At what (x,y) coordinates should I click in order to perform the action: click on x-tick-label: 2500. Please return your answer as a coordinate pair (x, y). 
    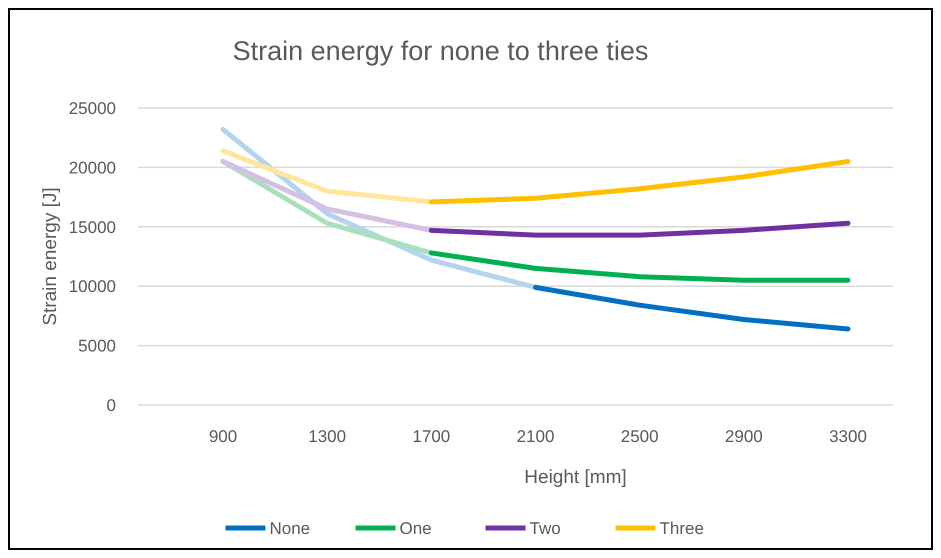
    Looking at the image, I should click on (639, 436).